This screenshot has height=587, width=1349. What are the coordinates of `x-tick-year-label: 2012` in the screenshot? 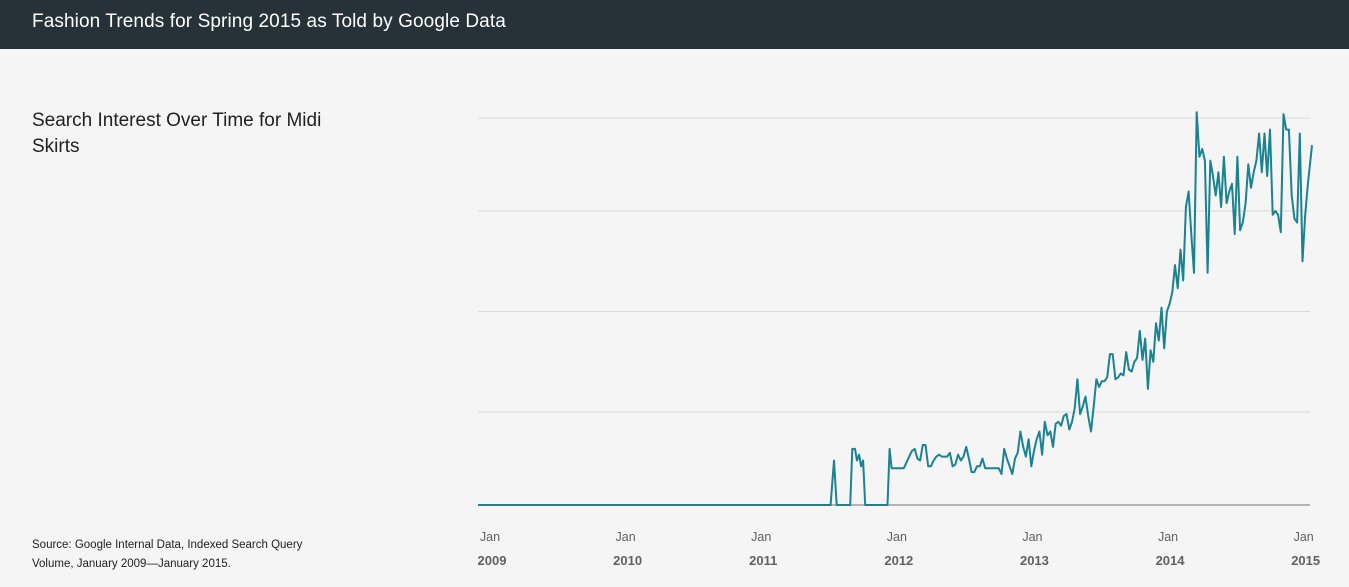 It's located at (898, 560).